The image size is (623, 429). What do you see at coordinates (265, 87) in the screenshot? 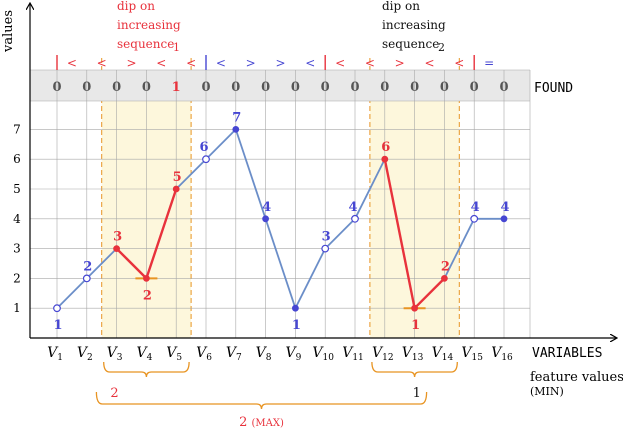
I see `found-V8: 0` at bounding box center [265, 87].